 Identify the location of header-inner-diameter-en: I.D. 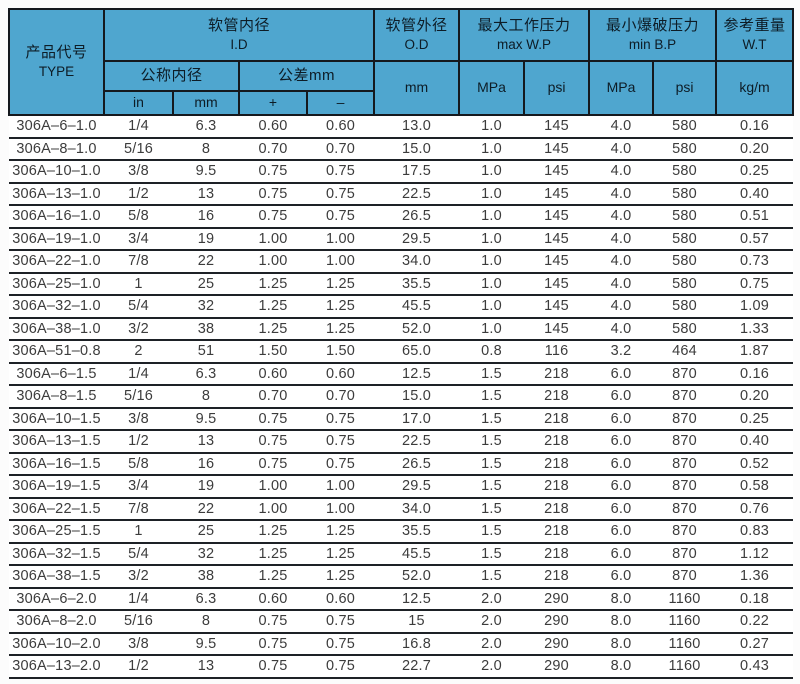
(239, 44).